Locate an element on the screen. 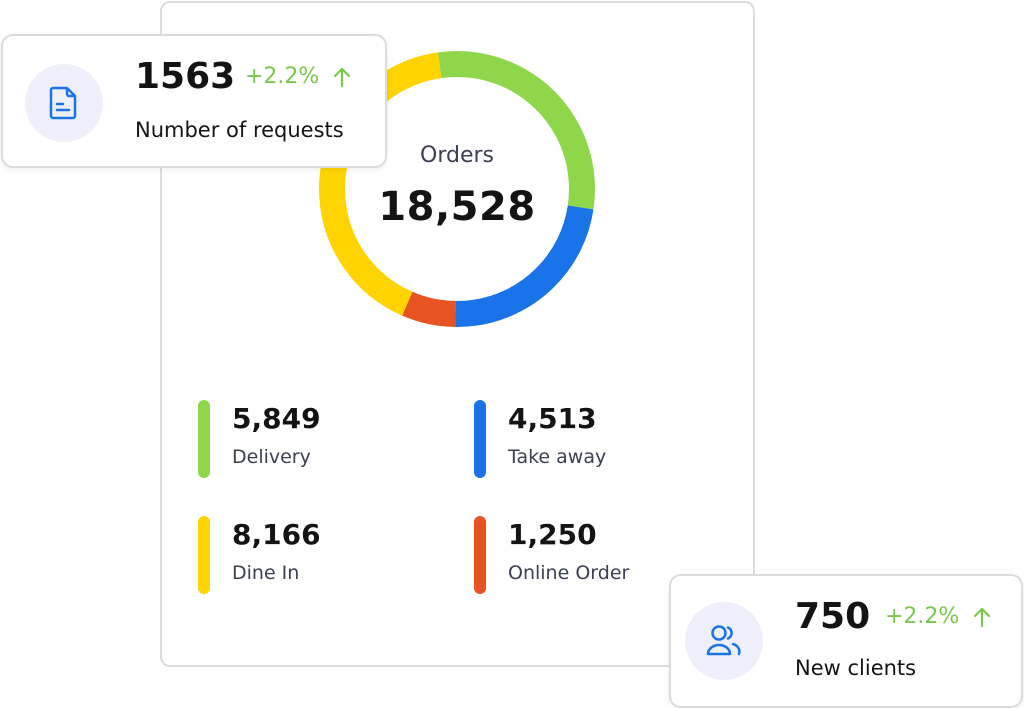 Image resolution: width=1024 pixels, height=708 pixels. donut-center: Orders 18,528 is located at coordinates (457, 189).